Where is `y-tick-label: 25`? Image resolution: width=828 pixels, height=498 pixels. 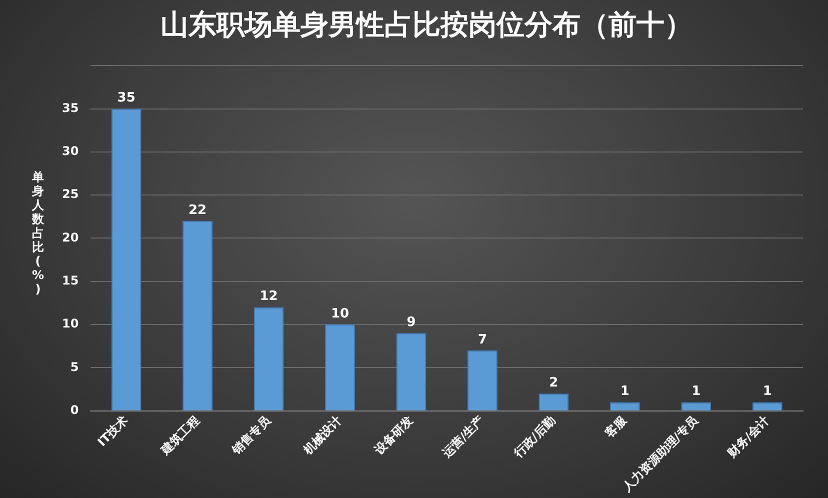 y-tick-label: 25 is located at coordinates (70, 194).